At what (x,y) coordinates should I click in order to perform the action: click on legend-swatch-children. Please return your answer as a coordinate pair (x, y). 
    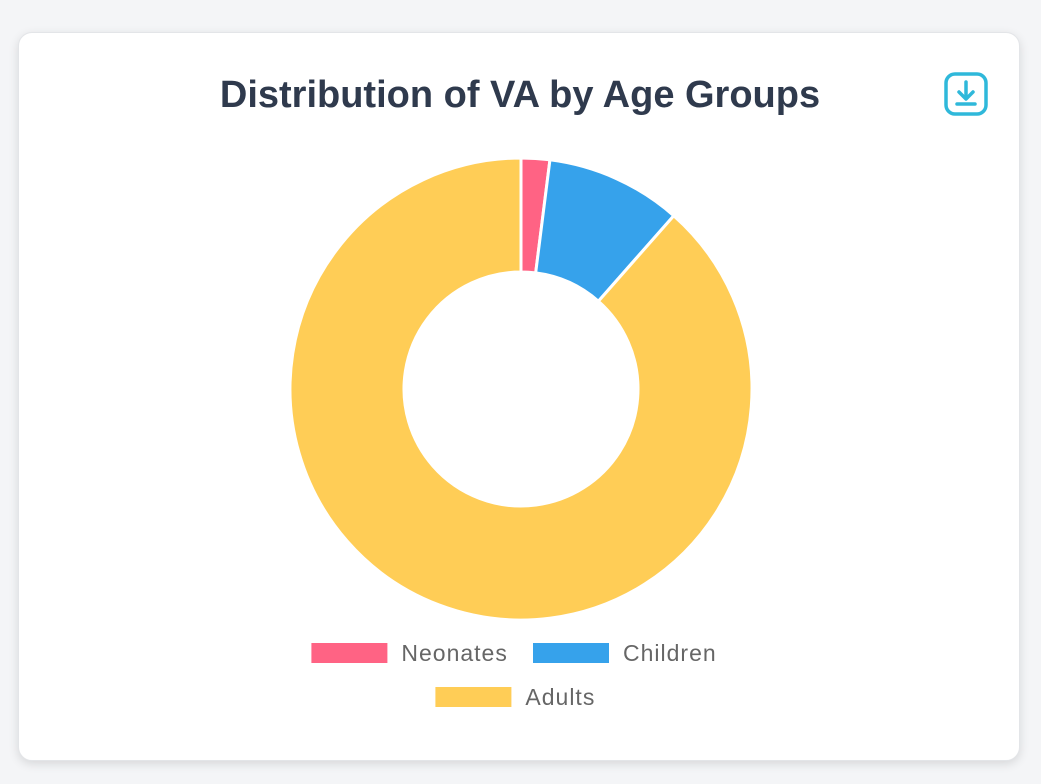
    Looking at the image, I should click on (571, 653).